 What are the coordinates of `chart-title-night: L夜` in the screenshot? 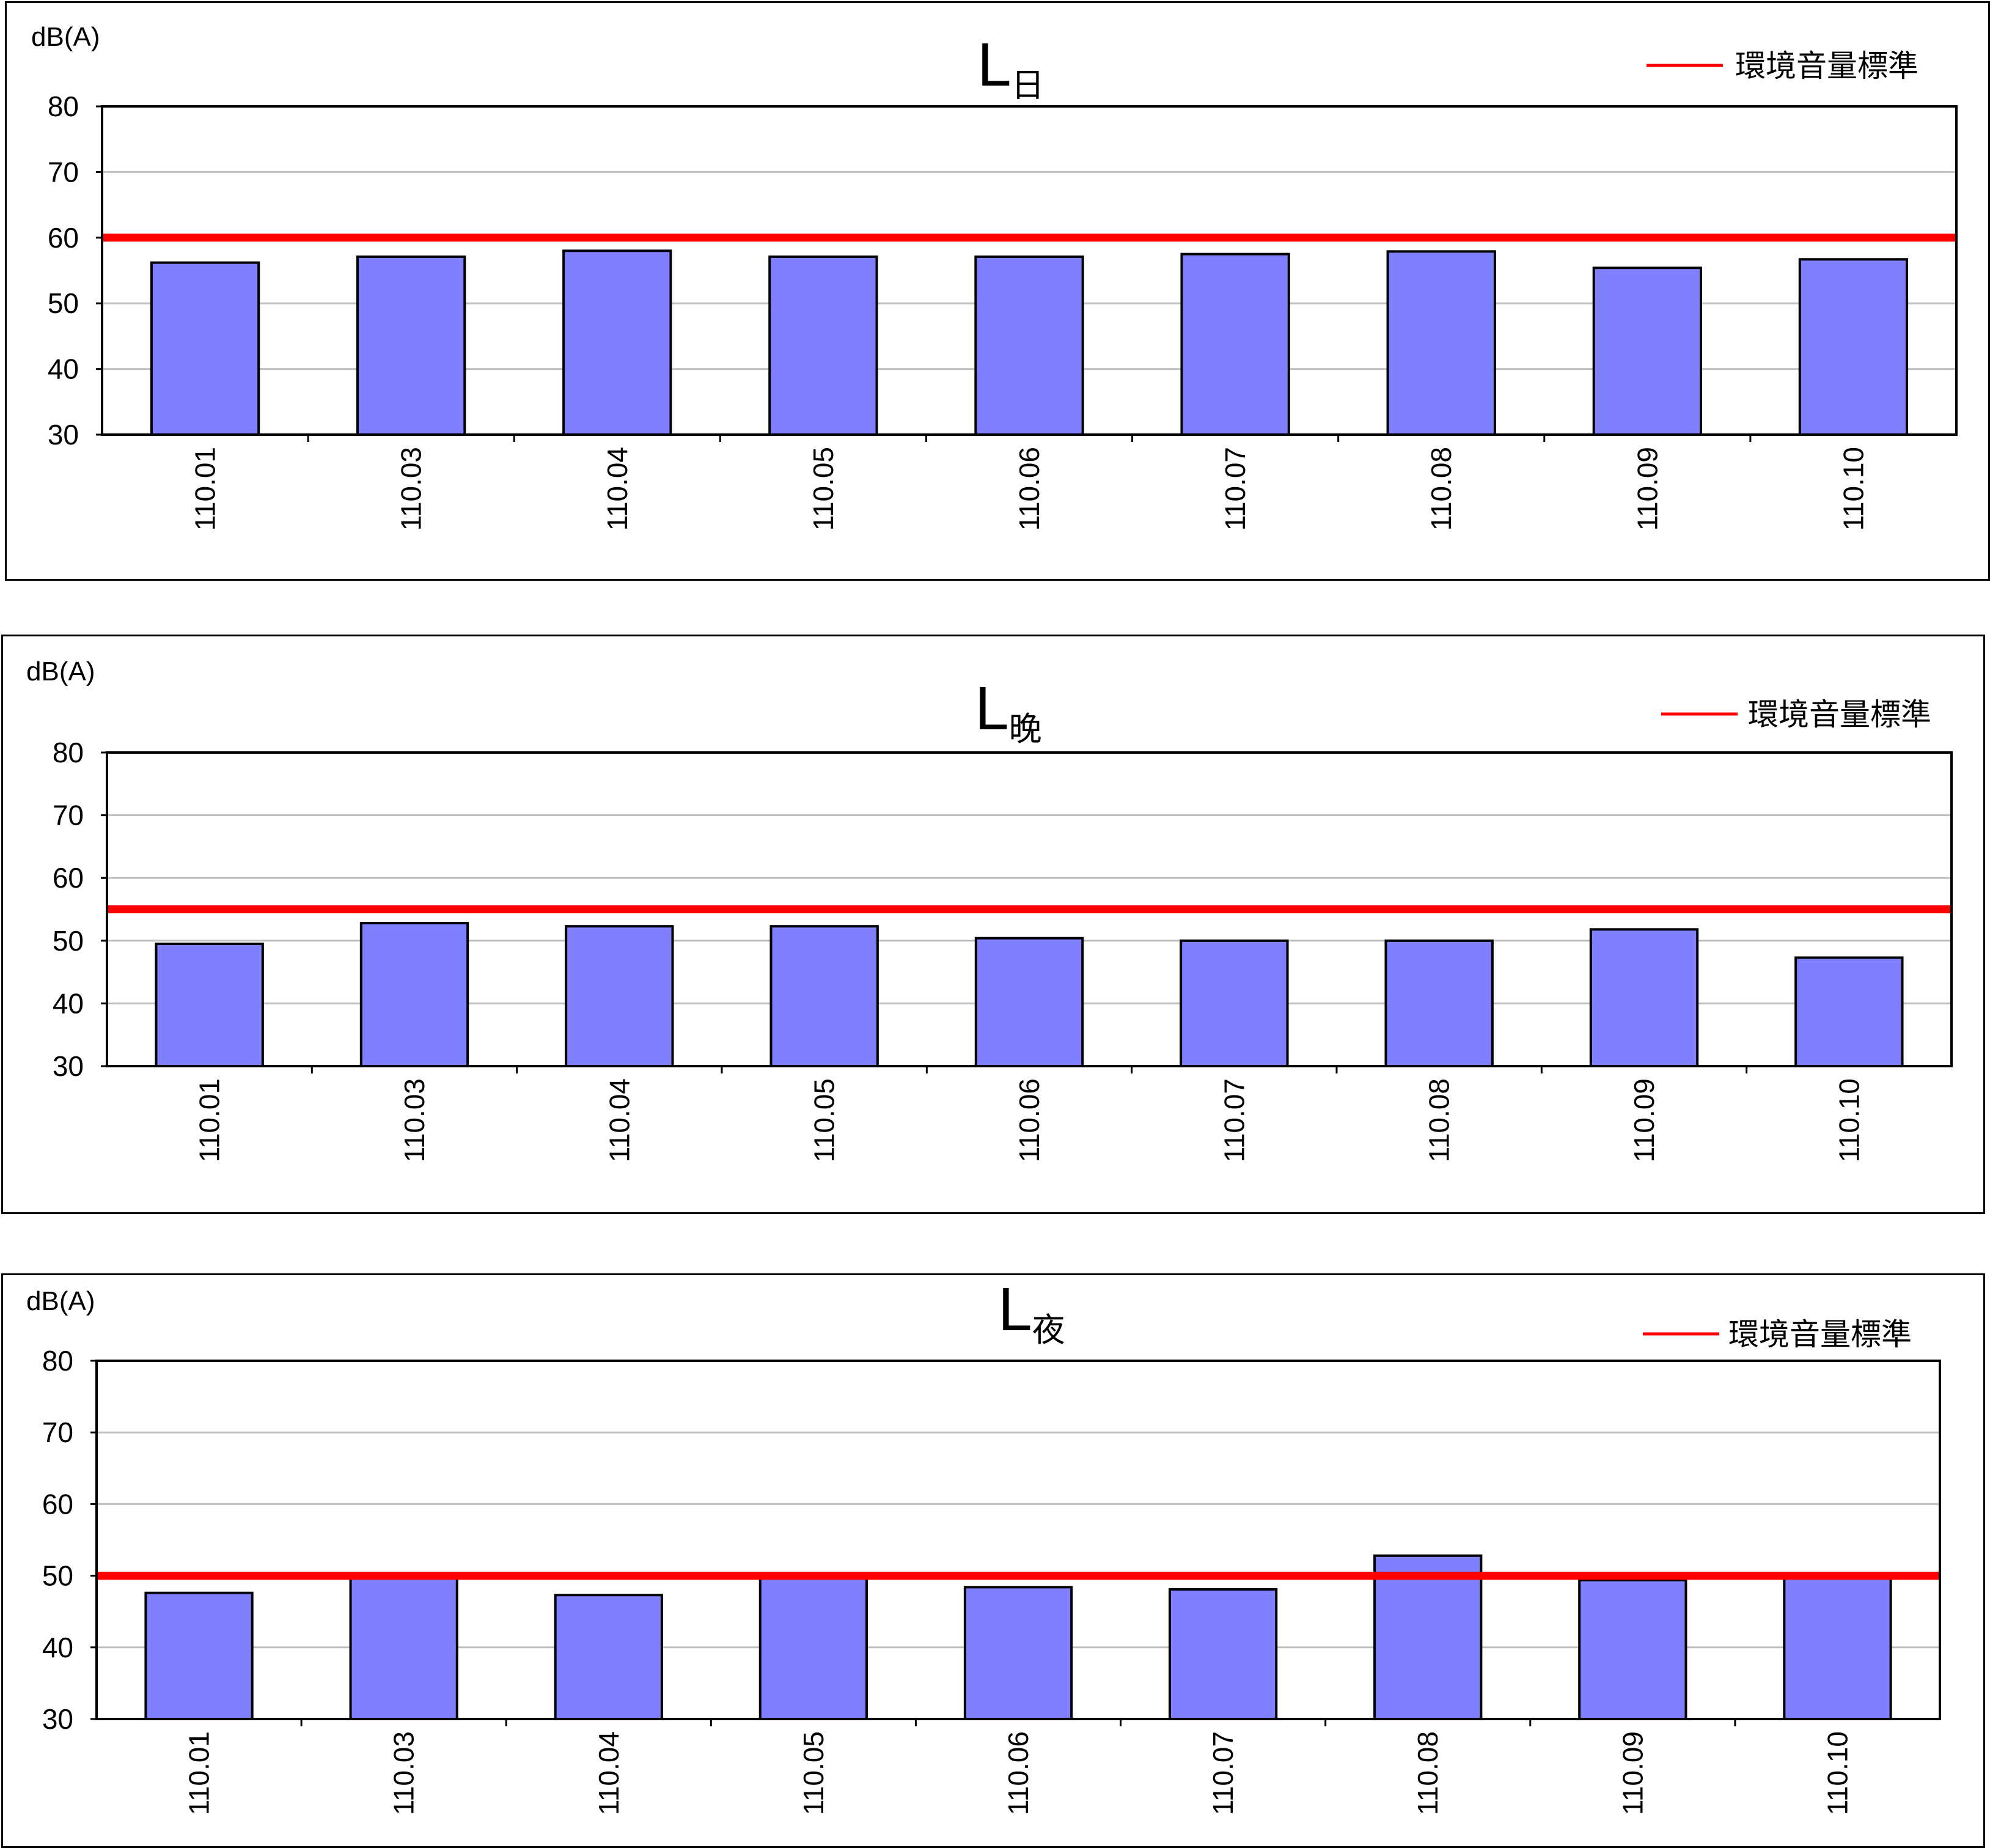 It's located at (1031, 1312).